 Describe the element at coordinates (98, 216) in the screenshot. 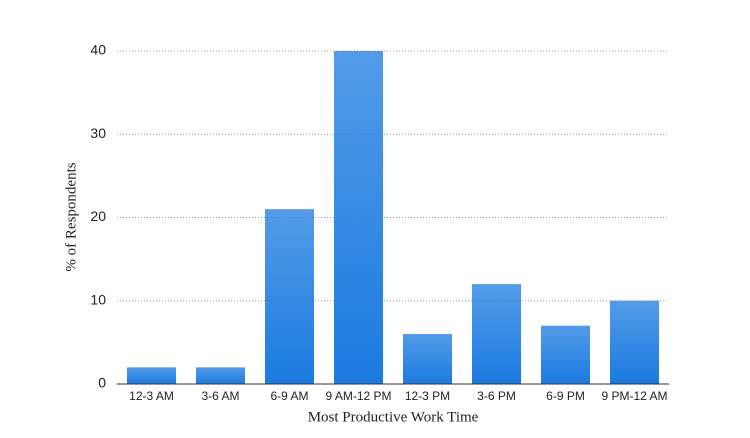

I see `y-tick-label: 20` at that location.